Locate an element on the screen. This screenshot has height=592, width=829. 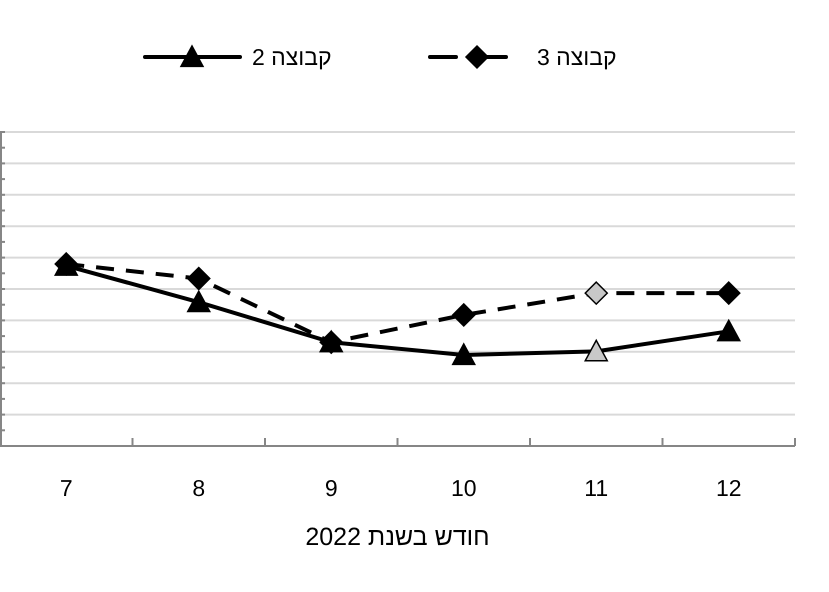
xtick: 11 is located at coordinates (596, 488).